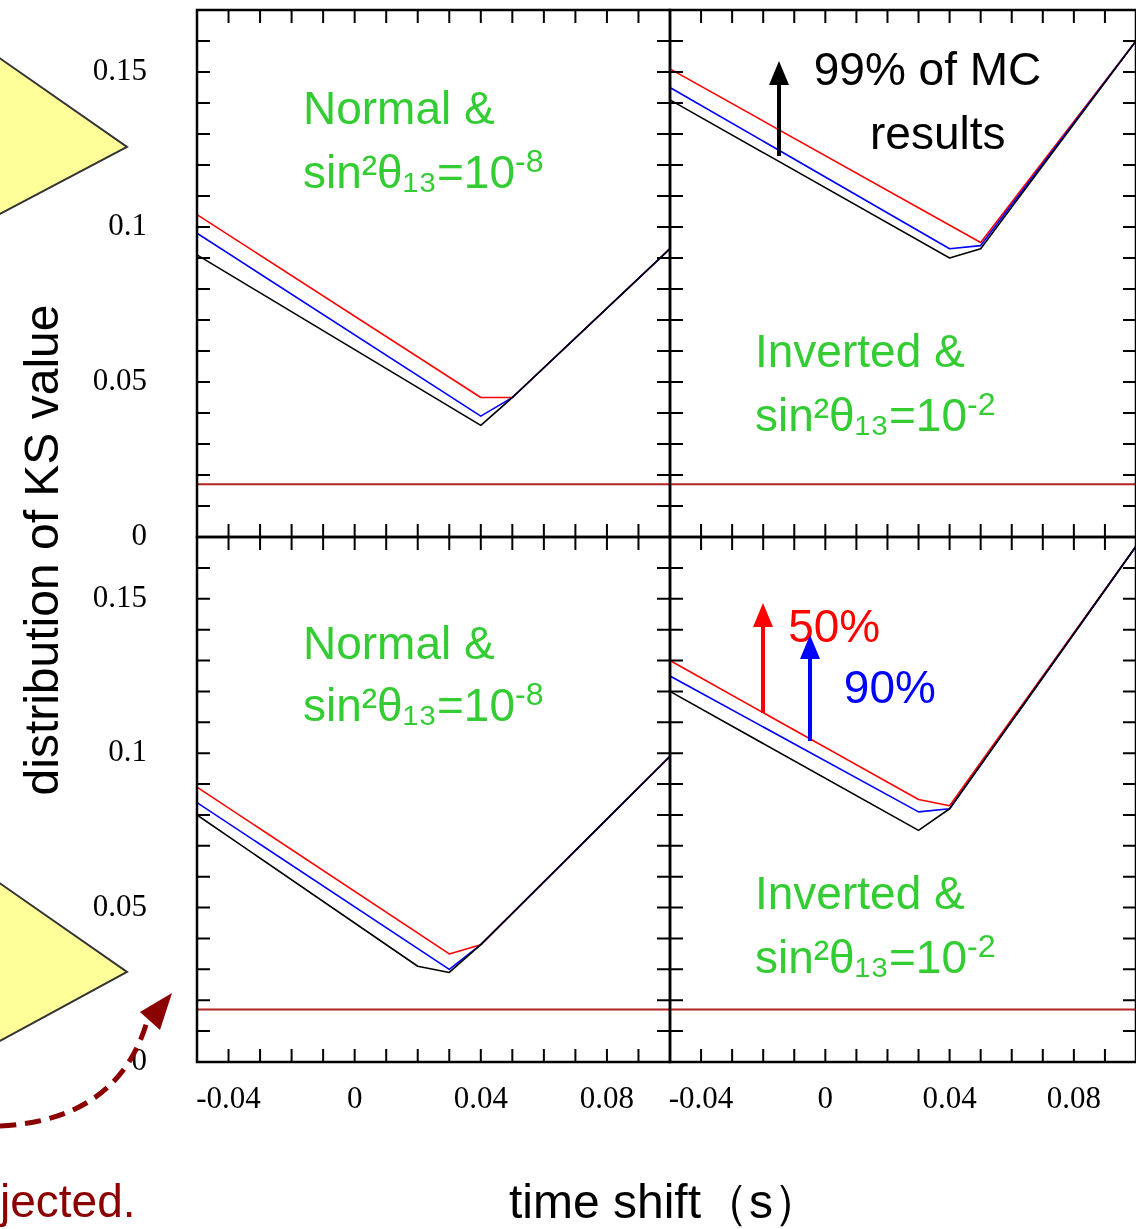 This screenshot has width=1136, height=1229. Describe the element at coordinates (938, 133) in the screenshot. I see `annotation: results` at that location.